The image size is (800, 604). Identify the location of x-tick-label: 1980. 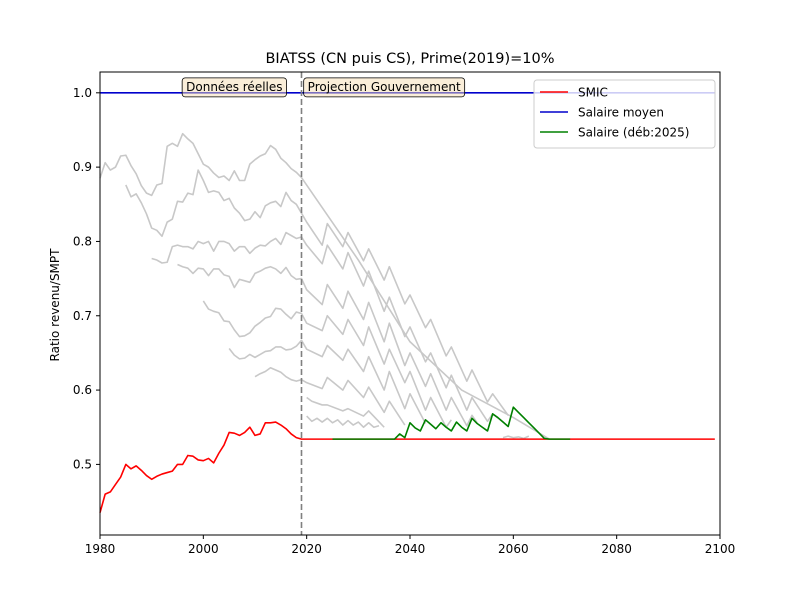
(100, 549).